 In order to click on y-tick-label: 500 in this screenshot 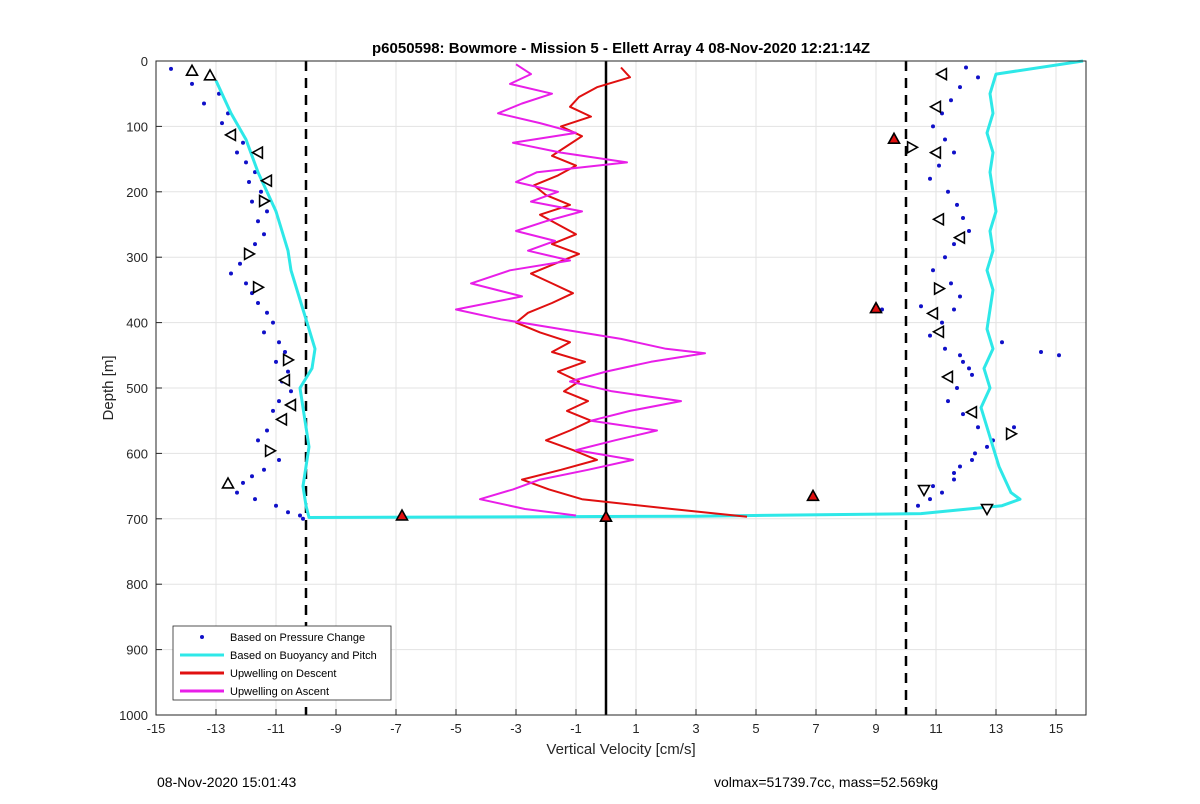, I will do `click(137, 388)`.